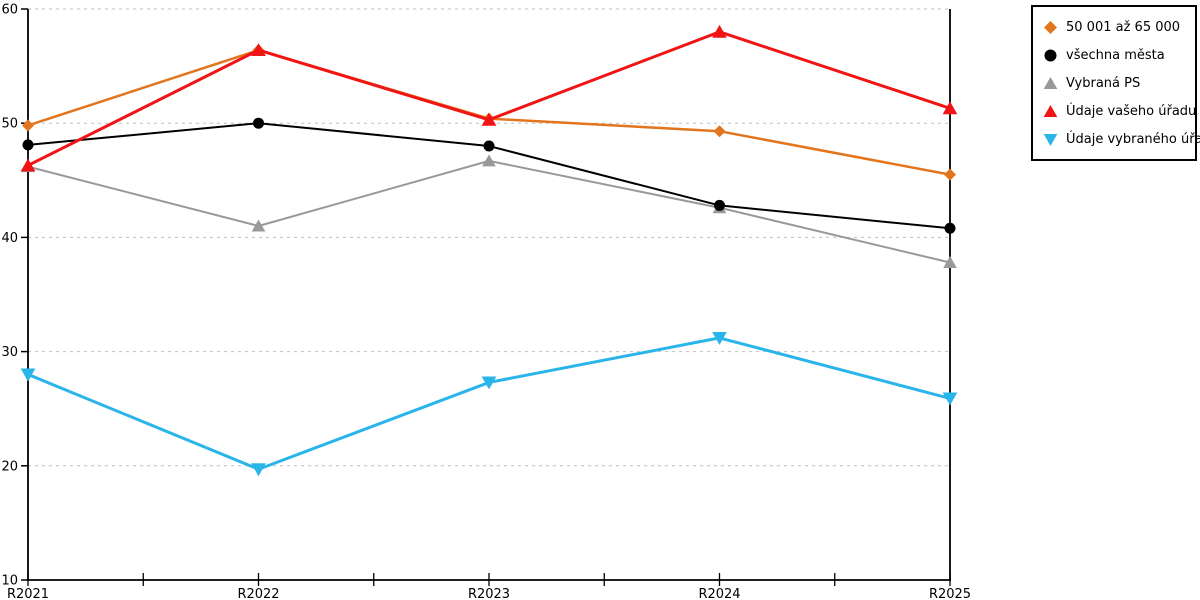  I want to click on legend-item: Údaje vašeho úřadu, so click(1119, 111).